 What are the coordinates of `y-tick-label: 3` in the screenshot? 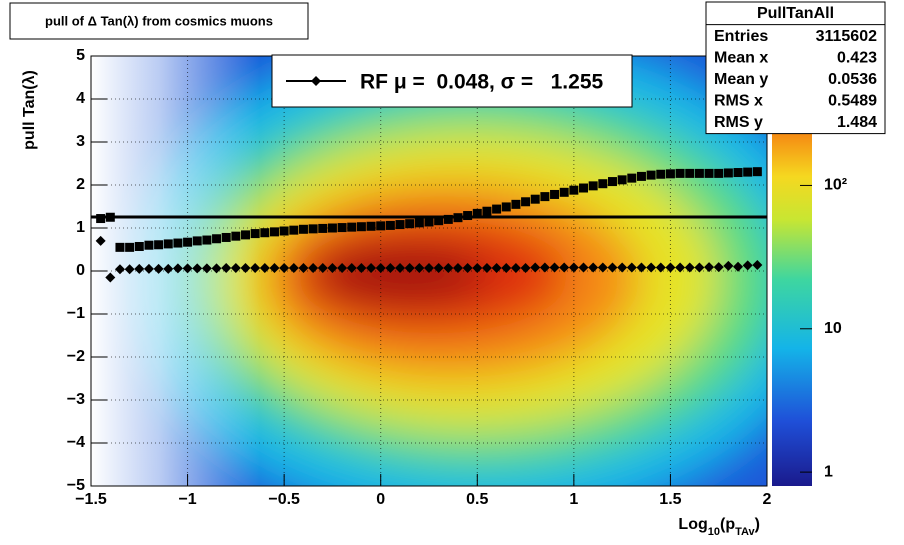 It's located at (80, 141).